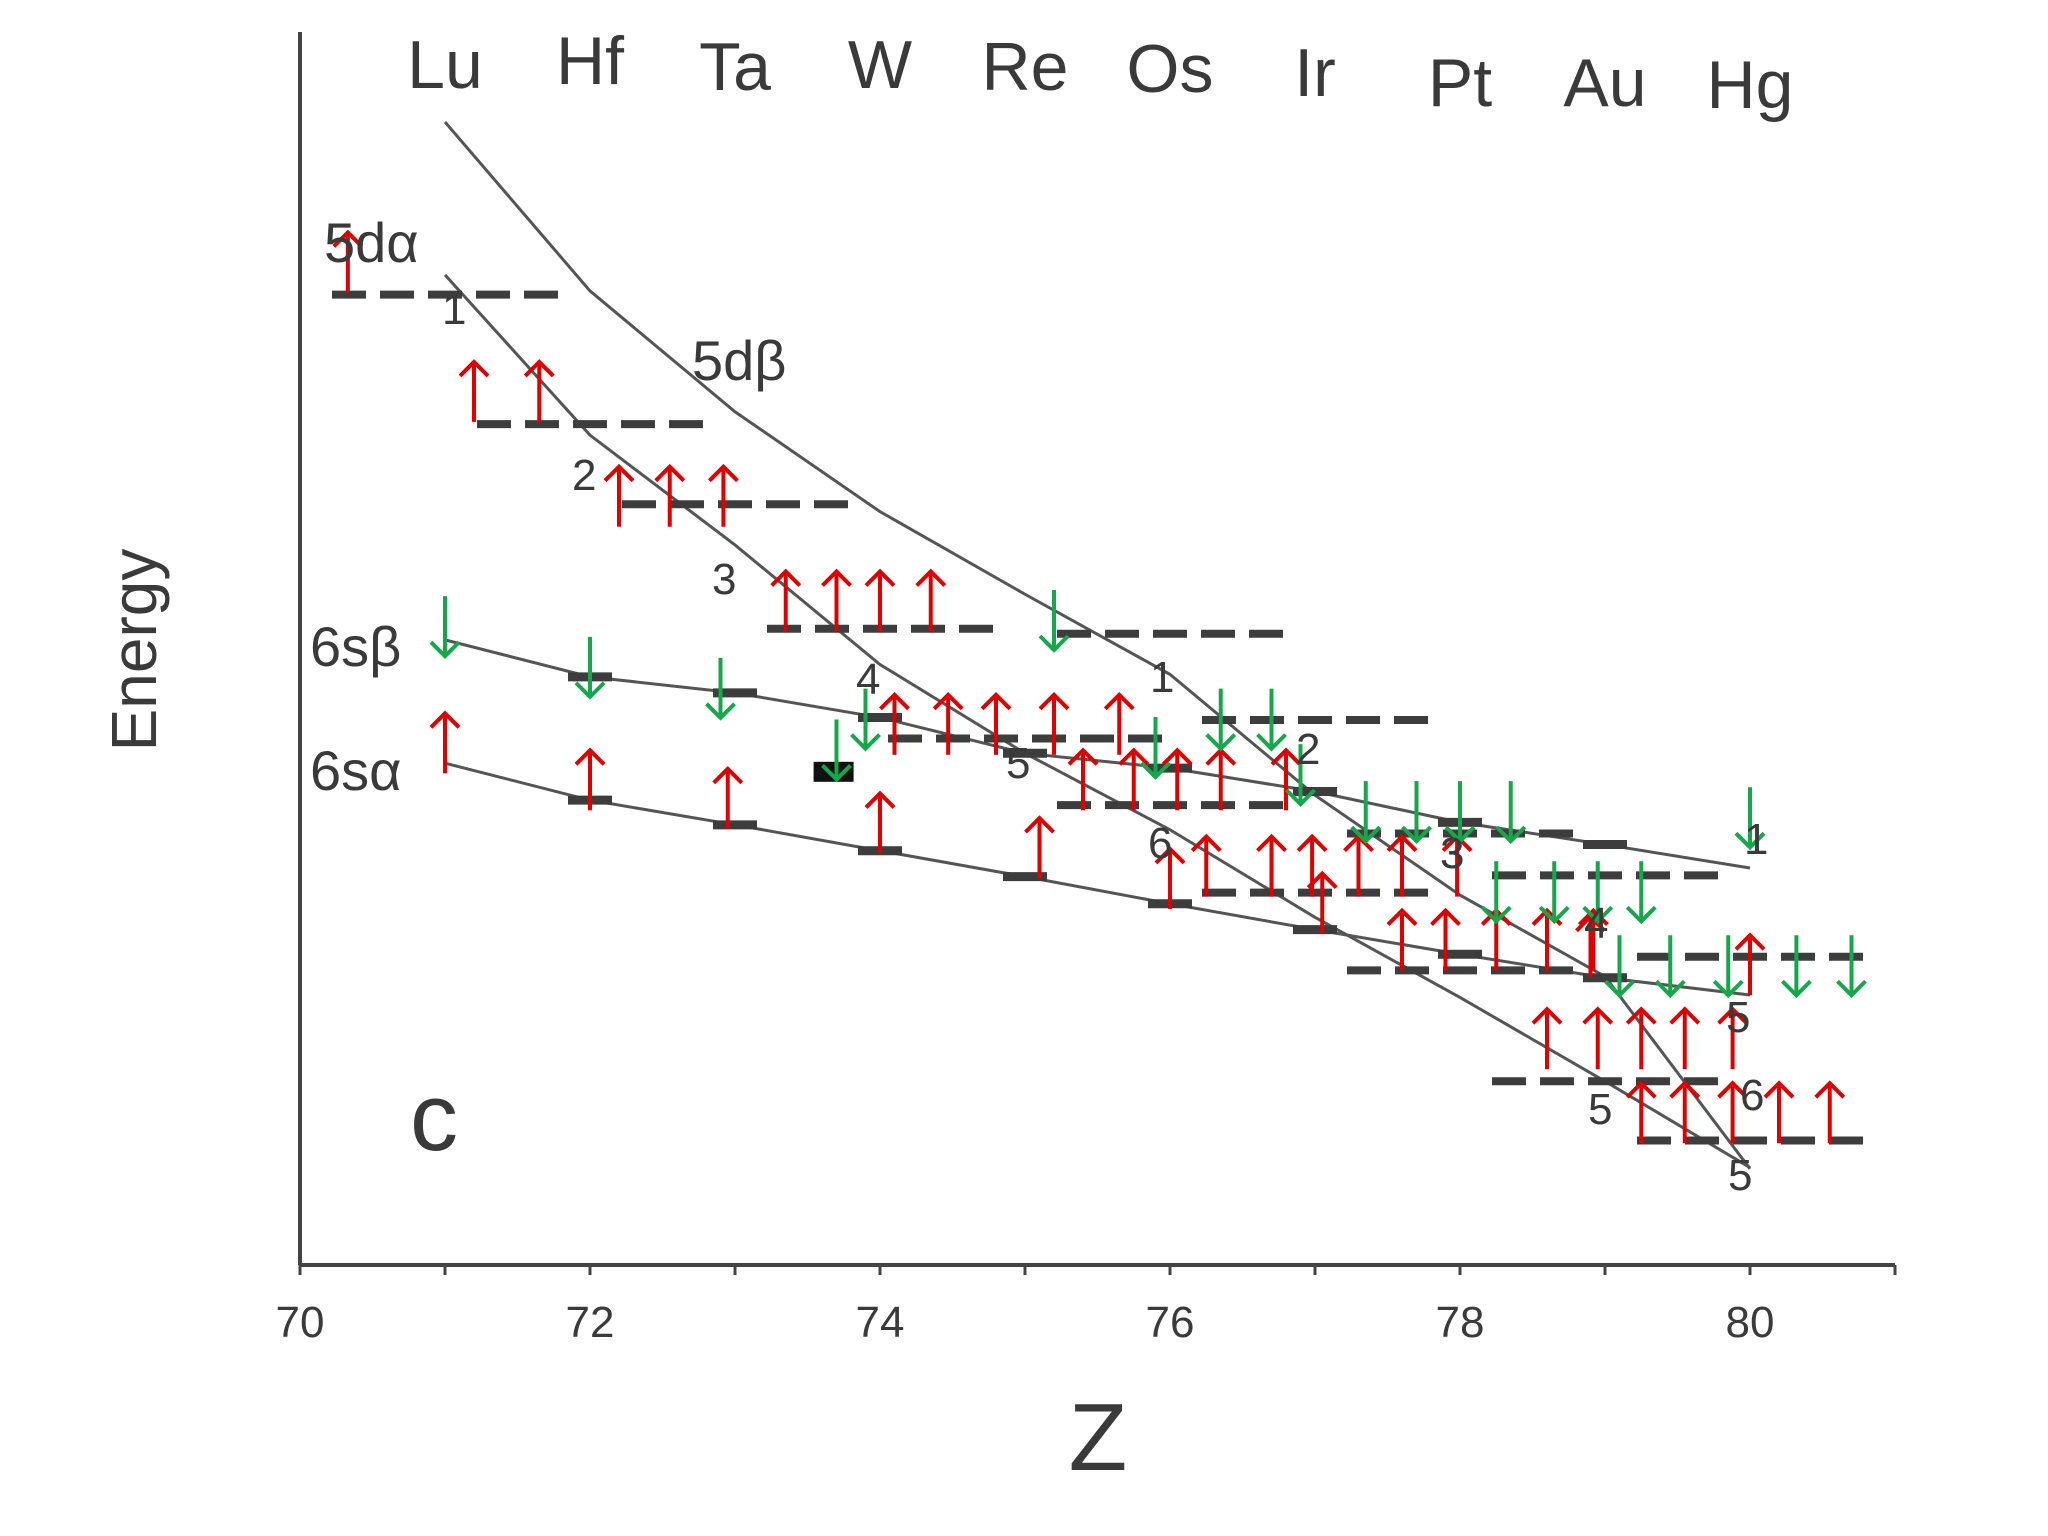 Image resolution: width=2048 pixels, height=1536 pixels. Describe the element at coordinates (134, 650) in the screenshot. I see `y-axis-label: Energy` at that location.